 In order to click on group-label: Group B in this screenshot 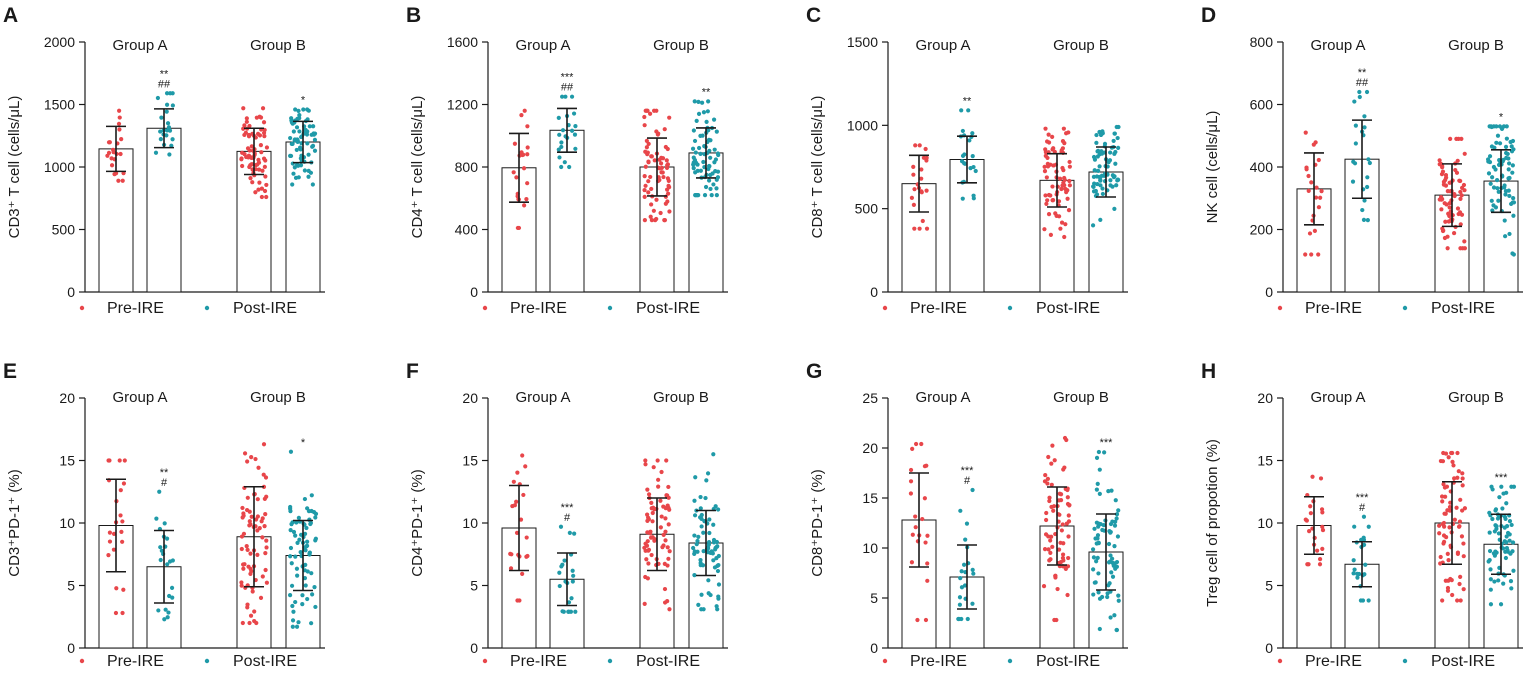, I will do `click(1081, 45)`.